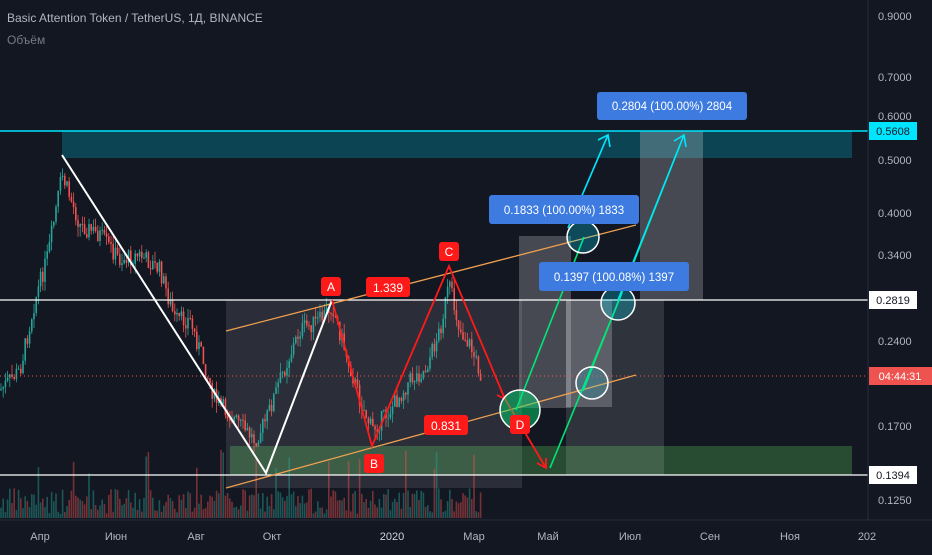  I want to click on time-axis, so click(466, 535).